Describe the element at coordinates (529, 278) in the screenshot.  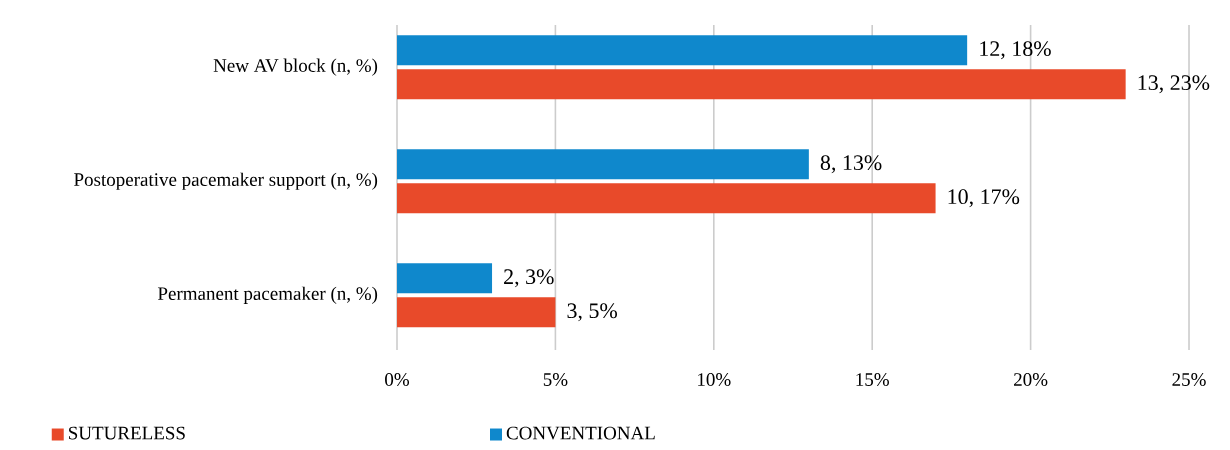
I see `data-label: 2, 3%` at that location.